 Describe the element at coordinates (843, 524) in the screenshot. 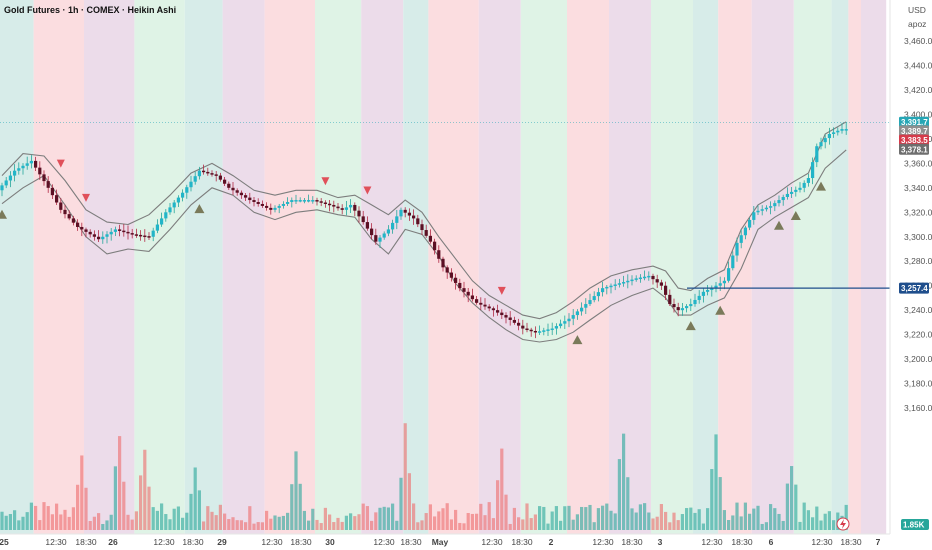

I see `lightning-icon` at that location.